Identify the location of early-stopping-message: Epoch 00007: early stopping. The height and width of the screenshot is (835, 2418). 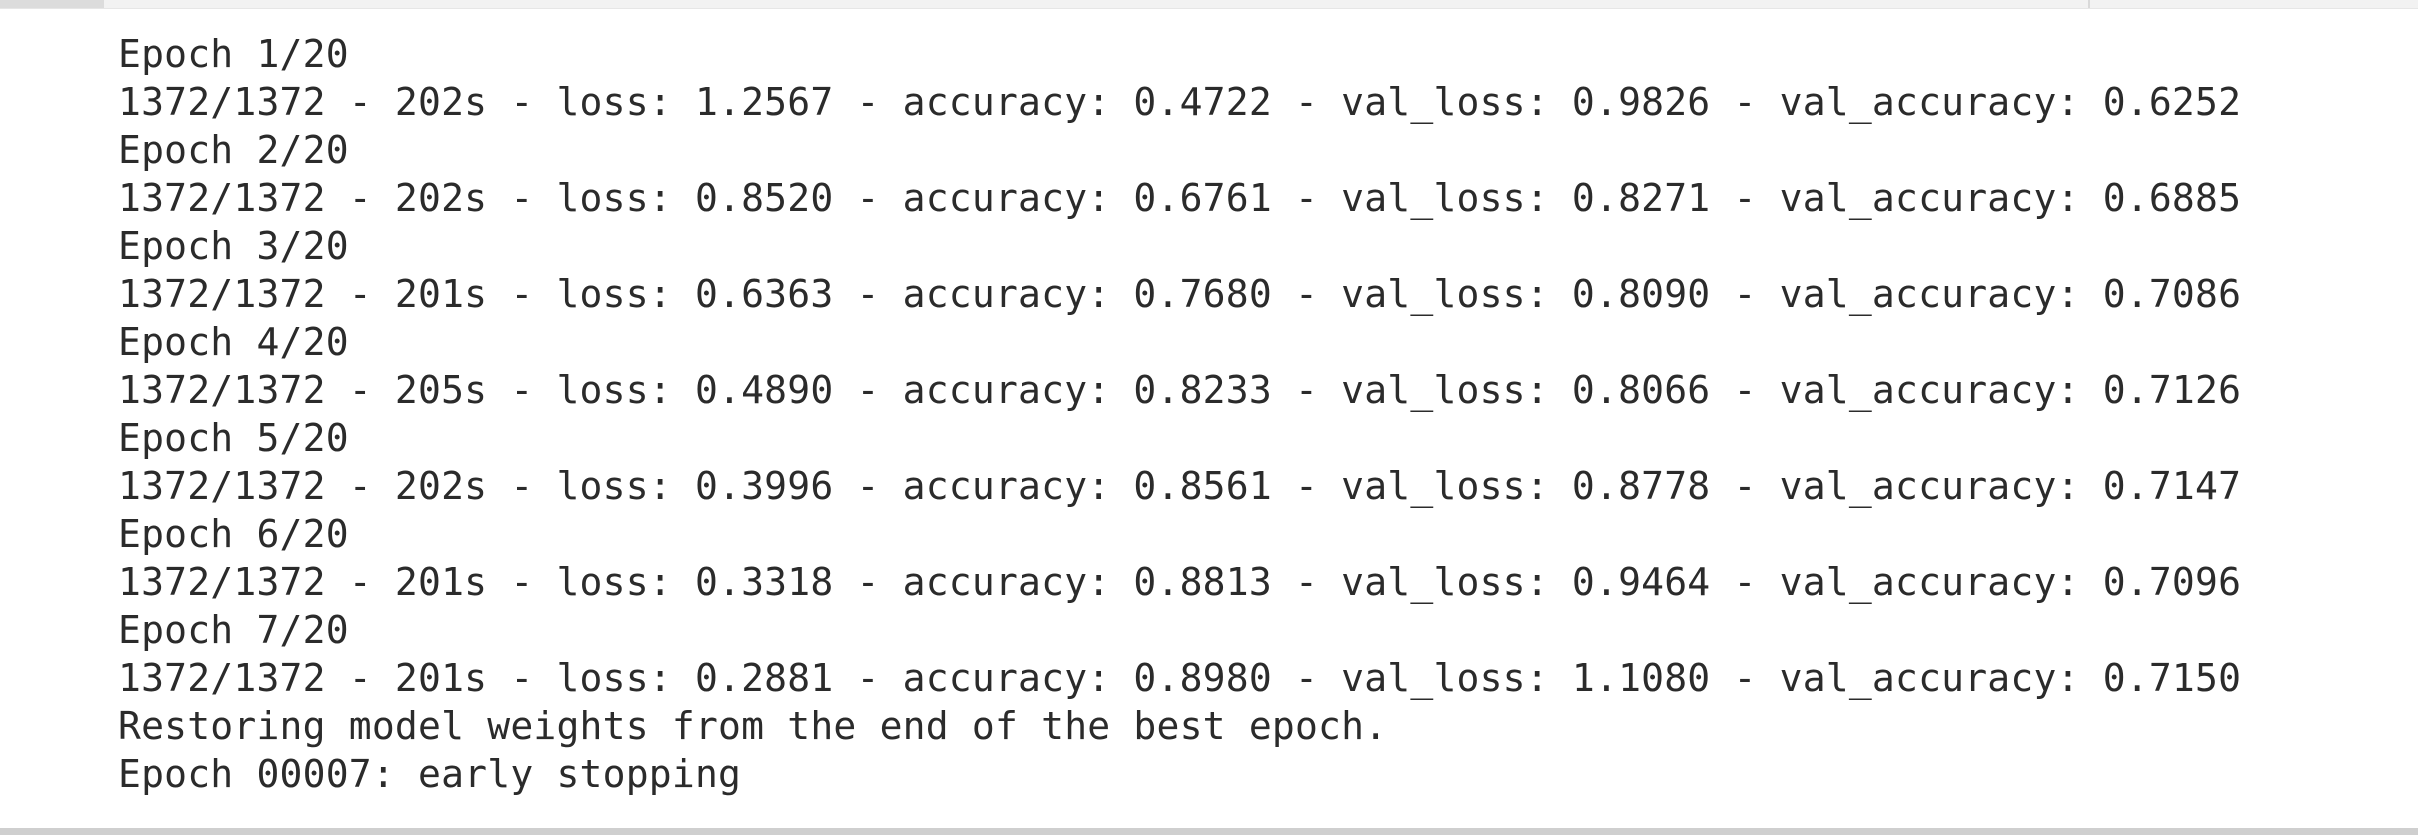
(430, 774).